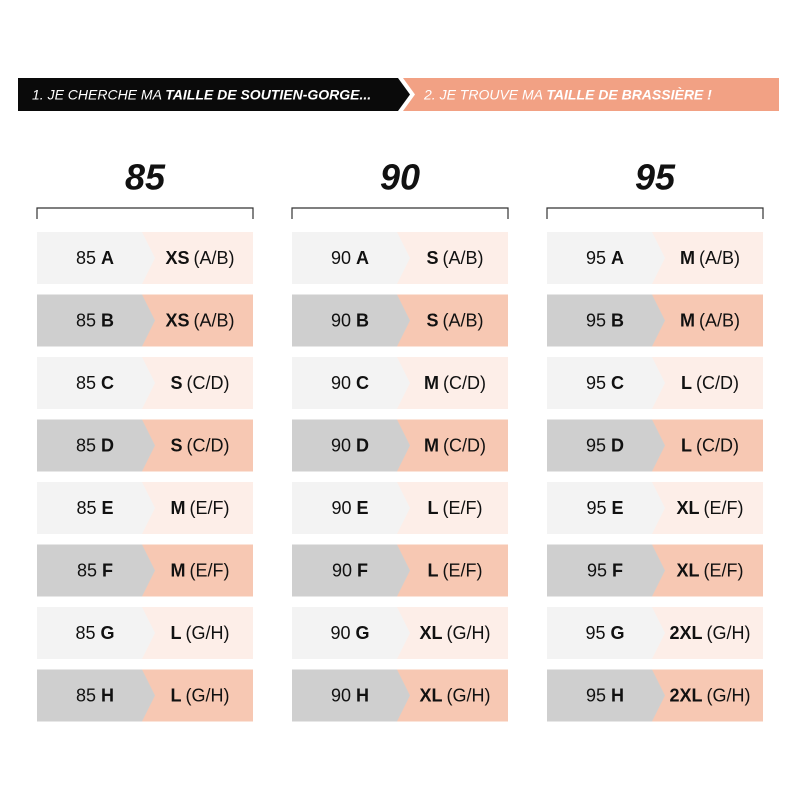  I want to click on brassiere-size: M (A/B), so click(710, 258).